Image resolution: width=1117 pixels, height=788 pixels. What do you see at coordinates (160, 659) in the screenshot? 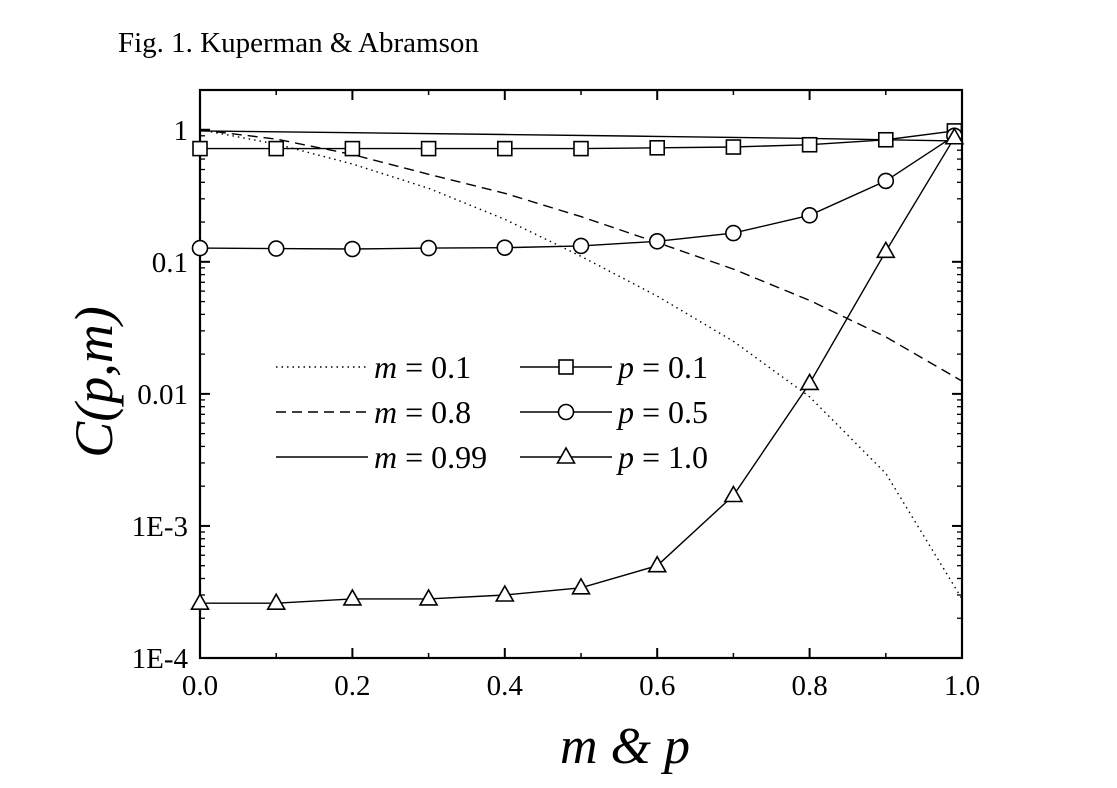
I see `y-tick-label: 1E-4` at bounding box center [160, 659].